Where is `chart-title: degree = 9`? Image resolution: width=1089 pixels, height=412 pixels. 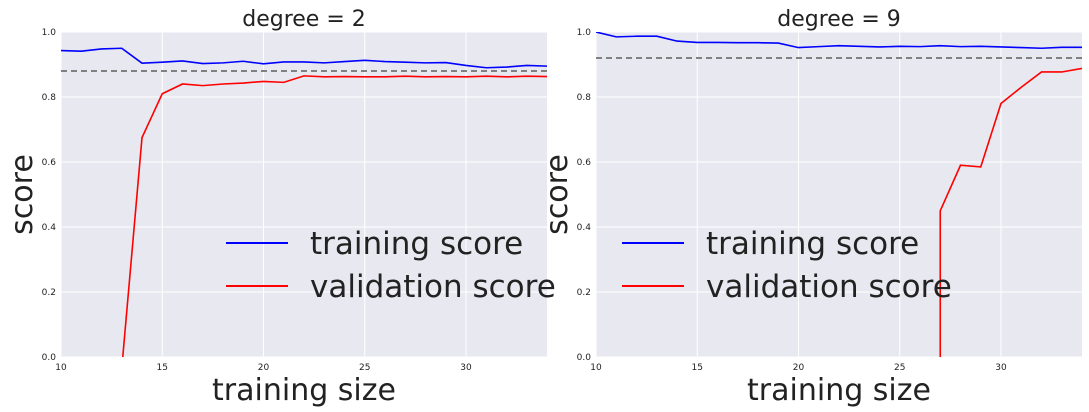 chart-title: degree = 9 is located at coordinates (839, 19).